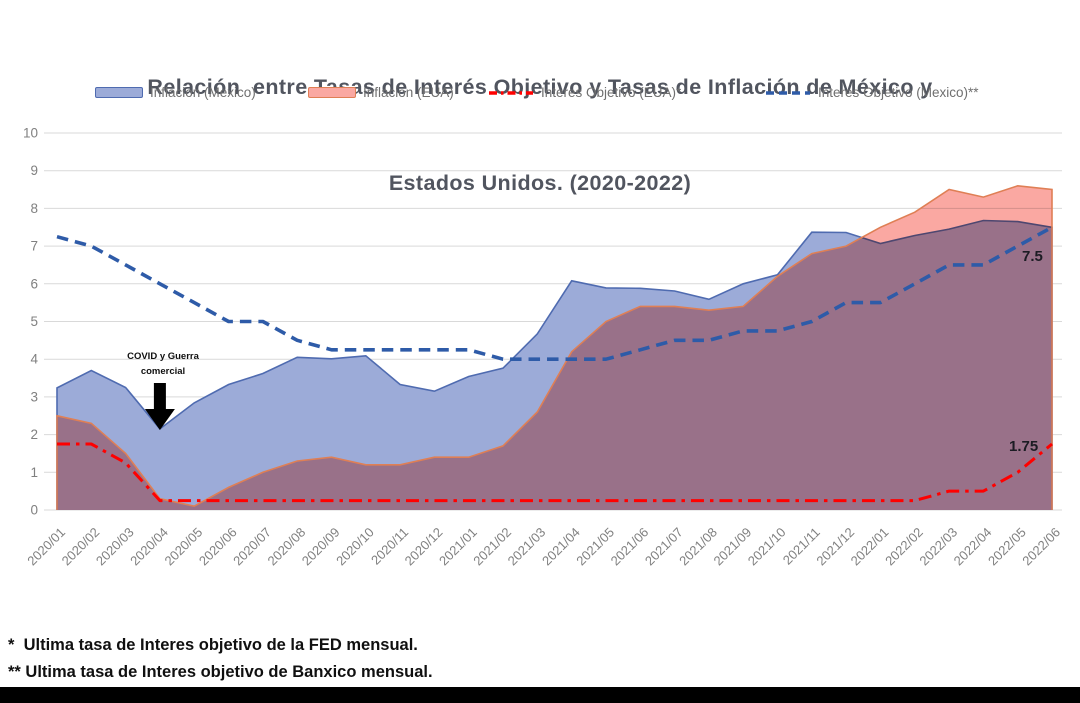  What do you see at coordinates (30, 133) in the screenshot?
I see `y-tick-label-10: 10` at bounding box center [30, 133].